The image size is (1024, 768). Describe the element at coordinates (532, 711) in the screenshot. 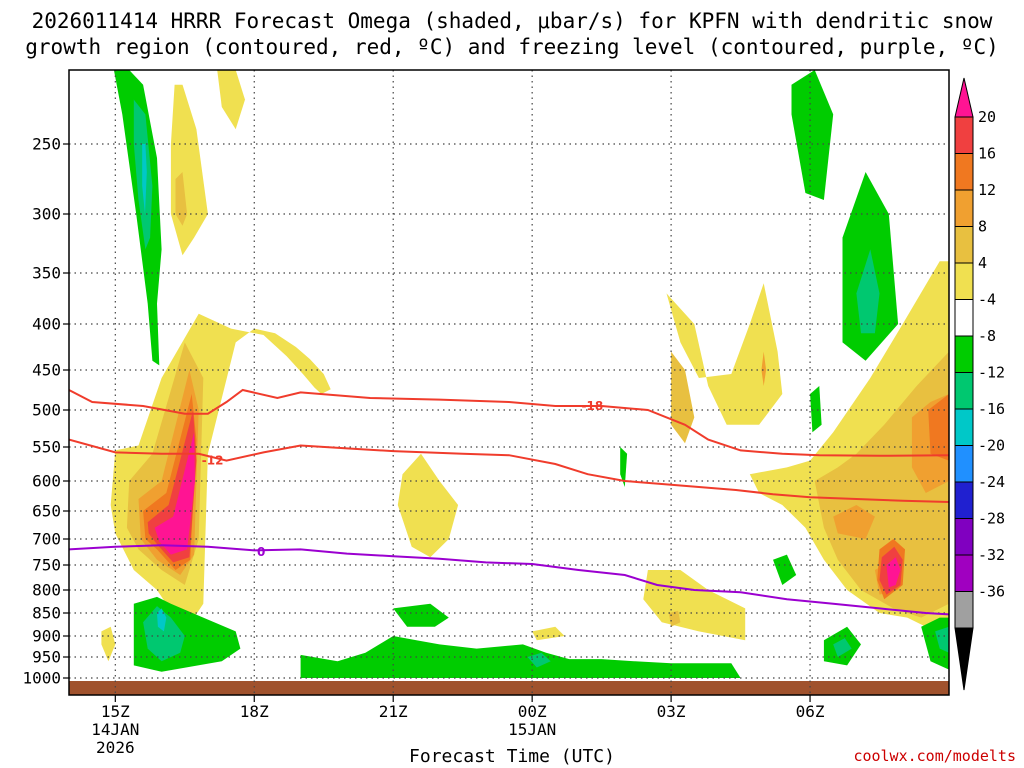

I see `x-tick-label-00Z: 00Z` at that location.